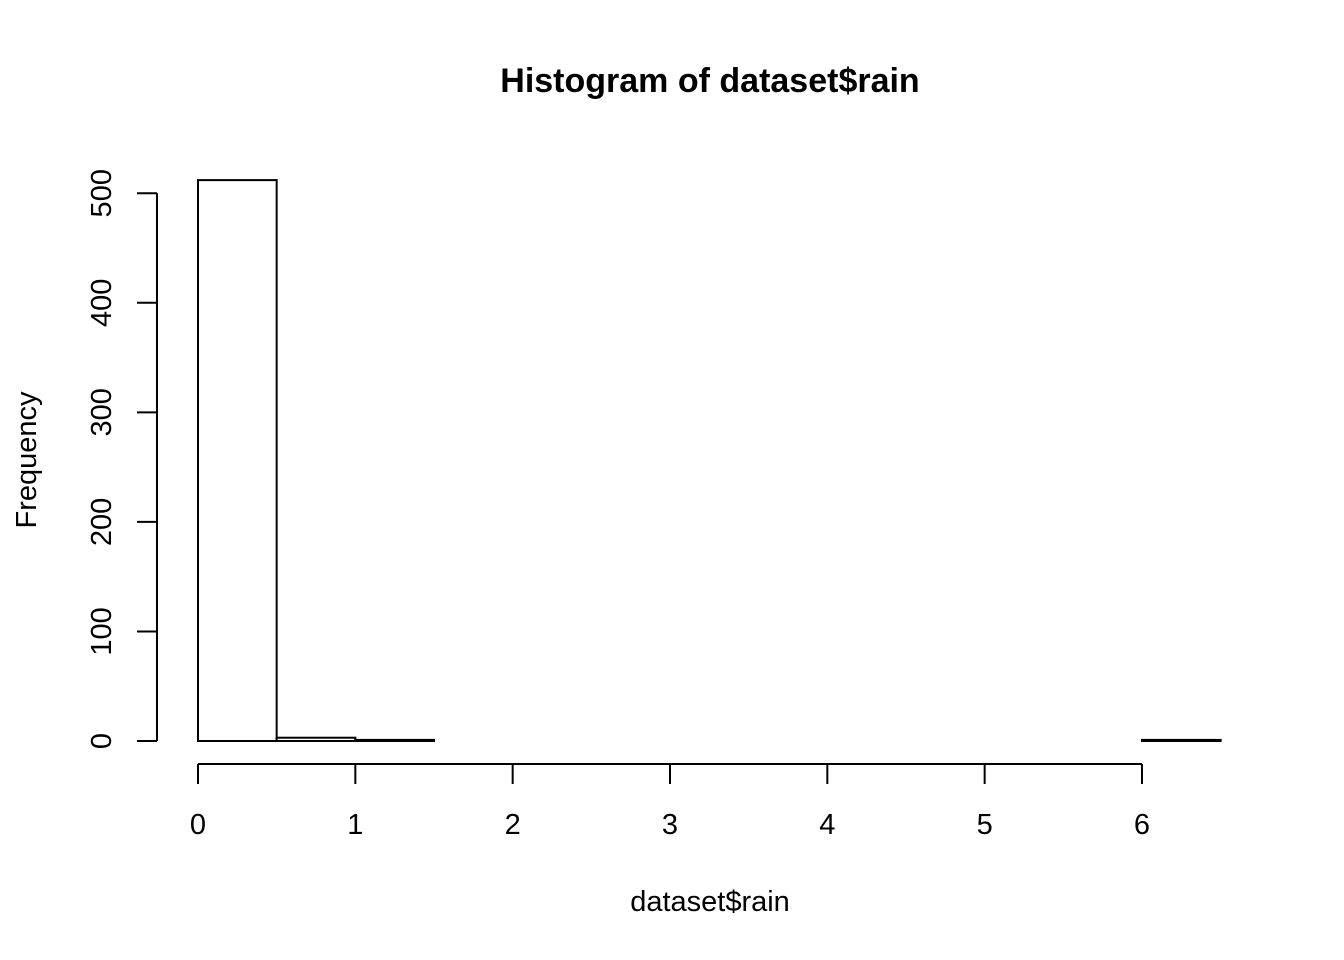  Describe the element at coordinates (710, 902) in the screenshot. I see `x-axis-label: dataset$rain` at that location.